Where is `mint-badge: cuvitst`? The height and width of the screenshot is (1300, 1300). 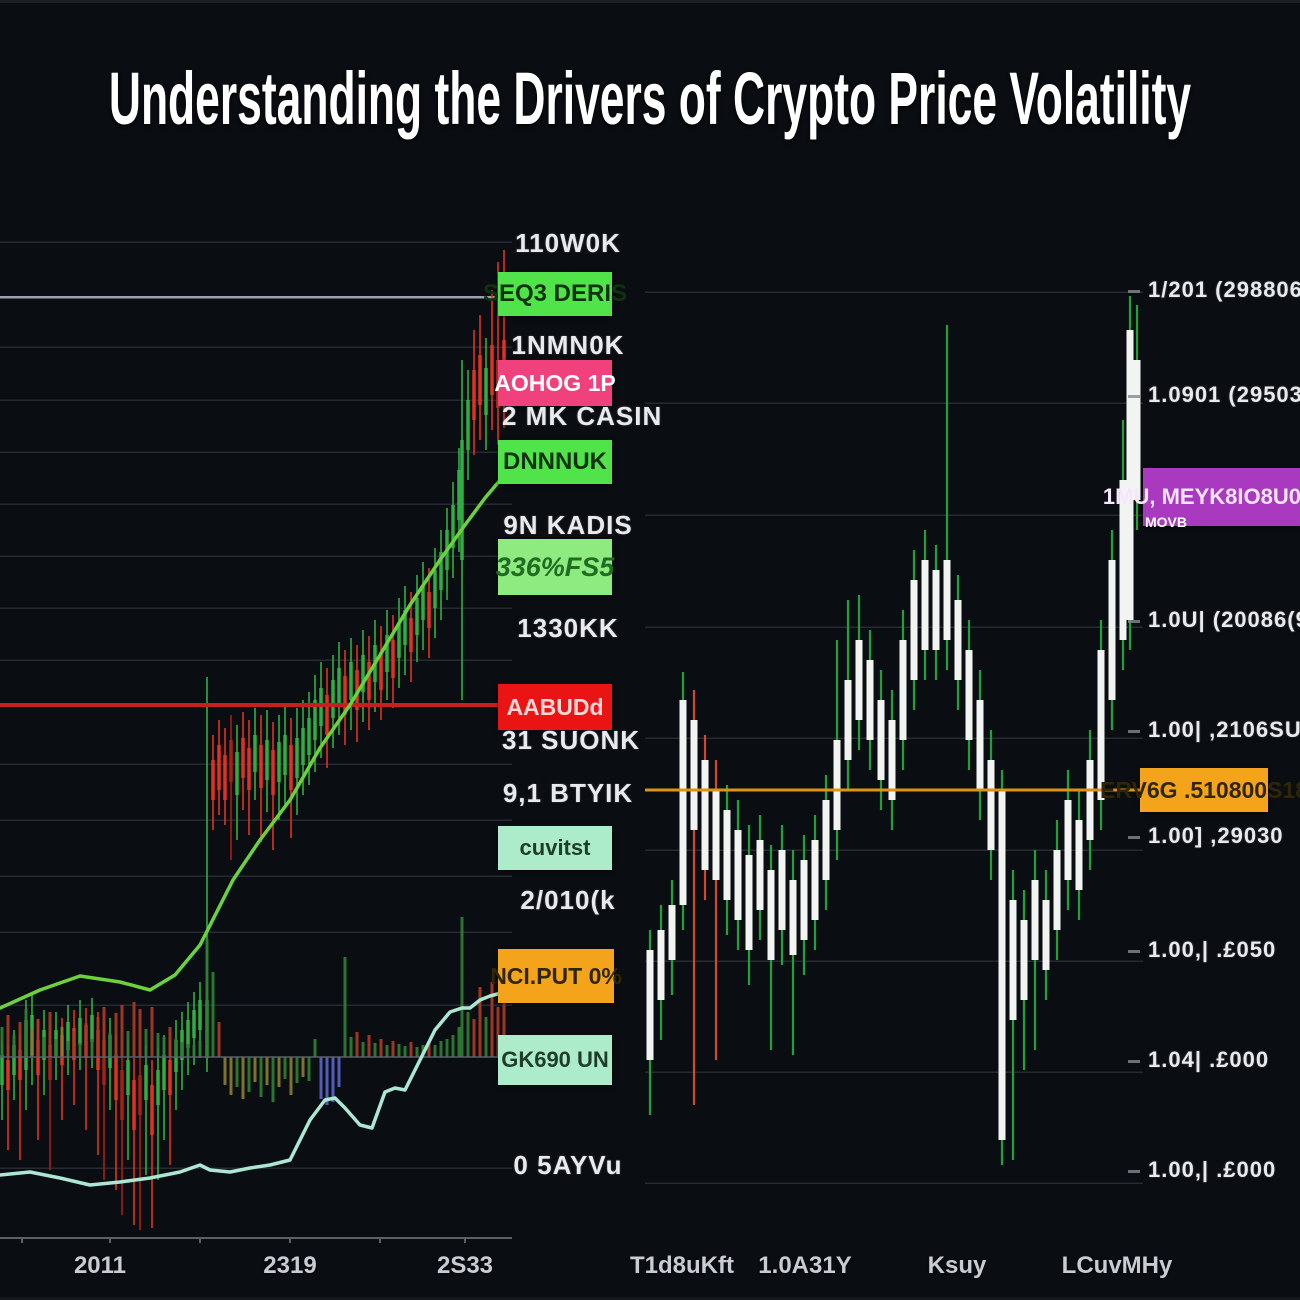
mint-badge: cuvitst is located at coordinates (555, 848).